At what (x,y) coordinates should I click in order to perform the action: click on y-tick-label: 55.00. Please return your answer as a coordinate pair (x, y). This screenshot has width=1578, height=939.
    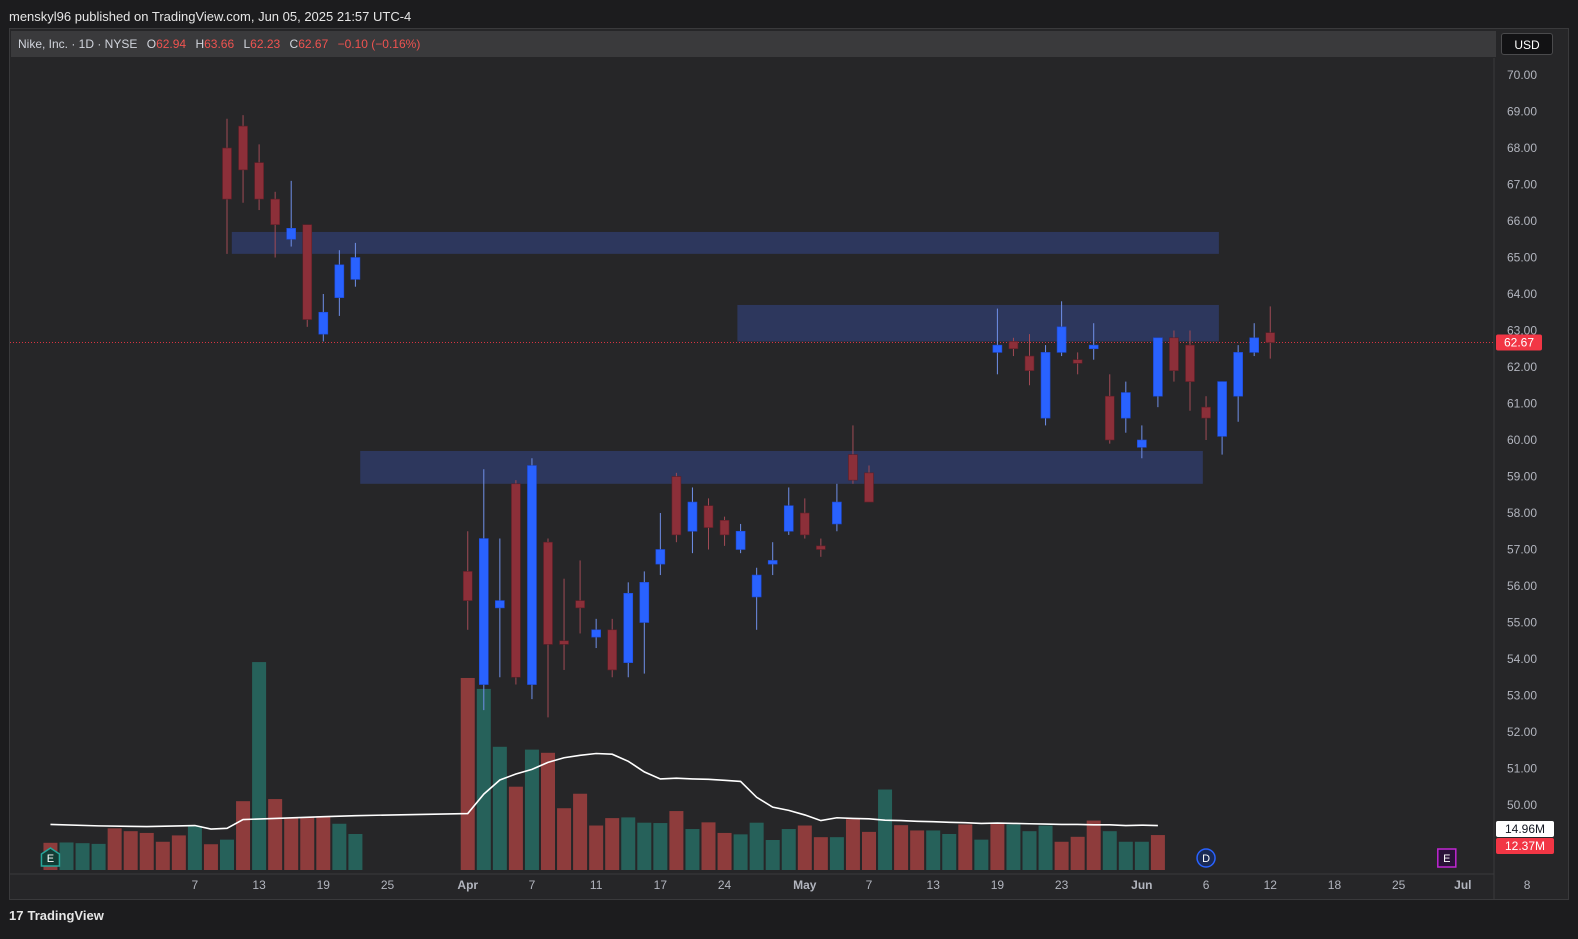
    Looking at the image, I should click on (1522, 623).